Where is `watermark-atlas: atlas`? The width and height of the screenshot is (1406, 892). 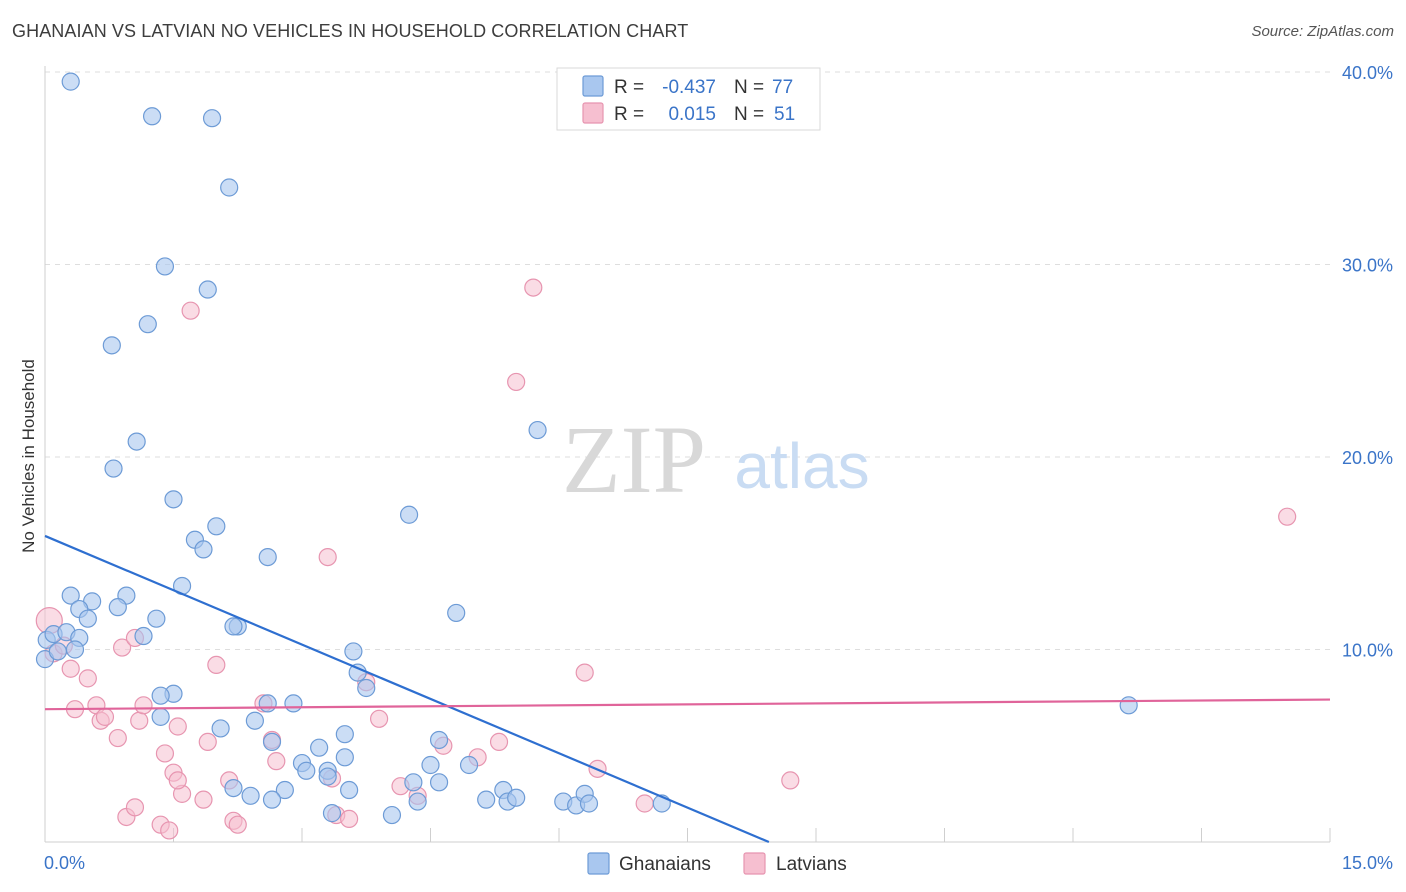 watermark-atlas: atlas is located at coordinates (801, 466).